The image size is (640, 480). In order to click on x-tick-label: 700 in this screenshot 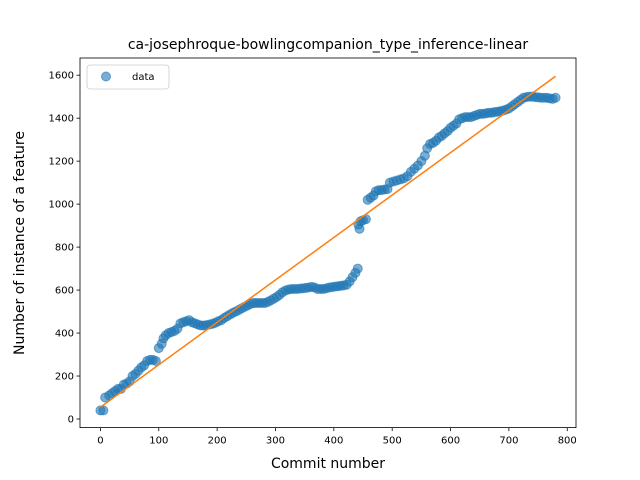, I will do `click(508, 441)`.